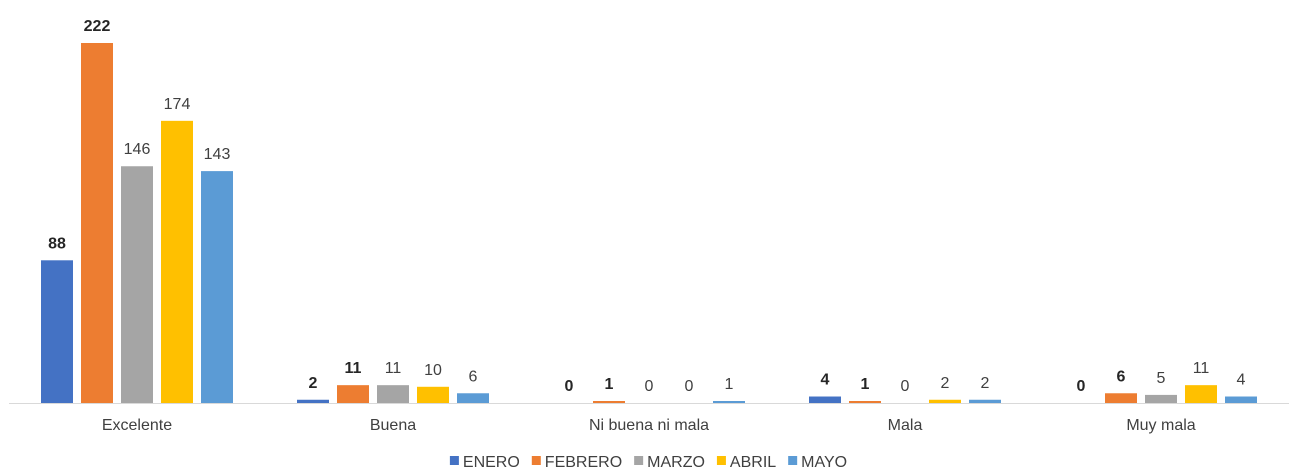  What do you see at coordinates (393, 425) in the screenshot?
I see `category-label: Buena` at bounding box center [393, 425].